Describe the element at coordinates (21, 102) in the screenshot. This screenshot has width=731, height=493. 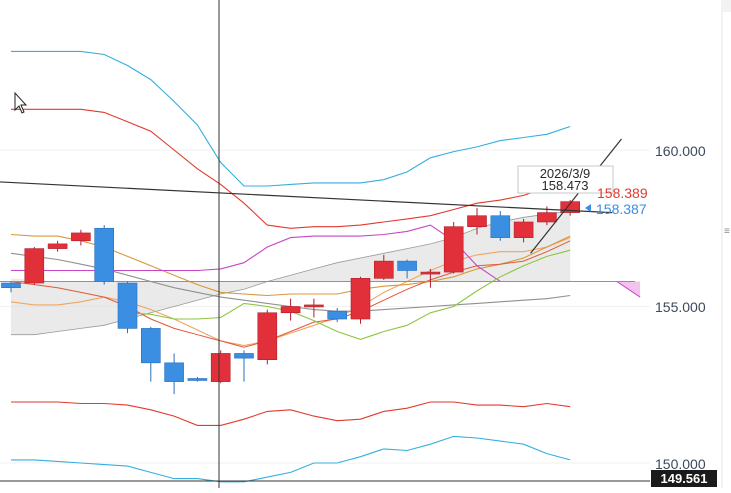
I see `mouse-pointer-icon` at that location.